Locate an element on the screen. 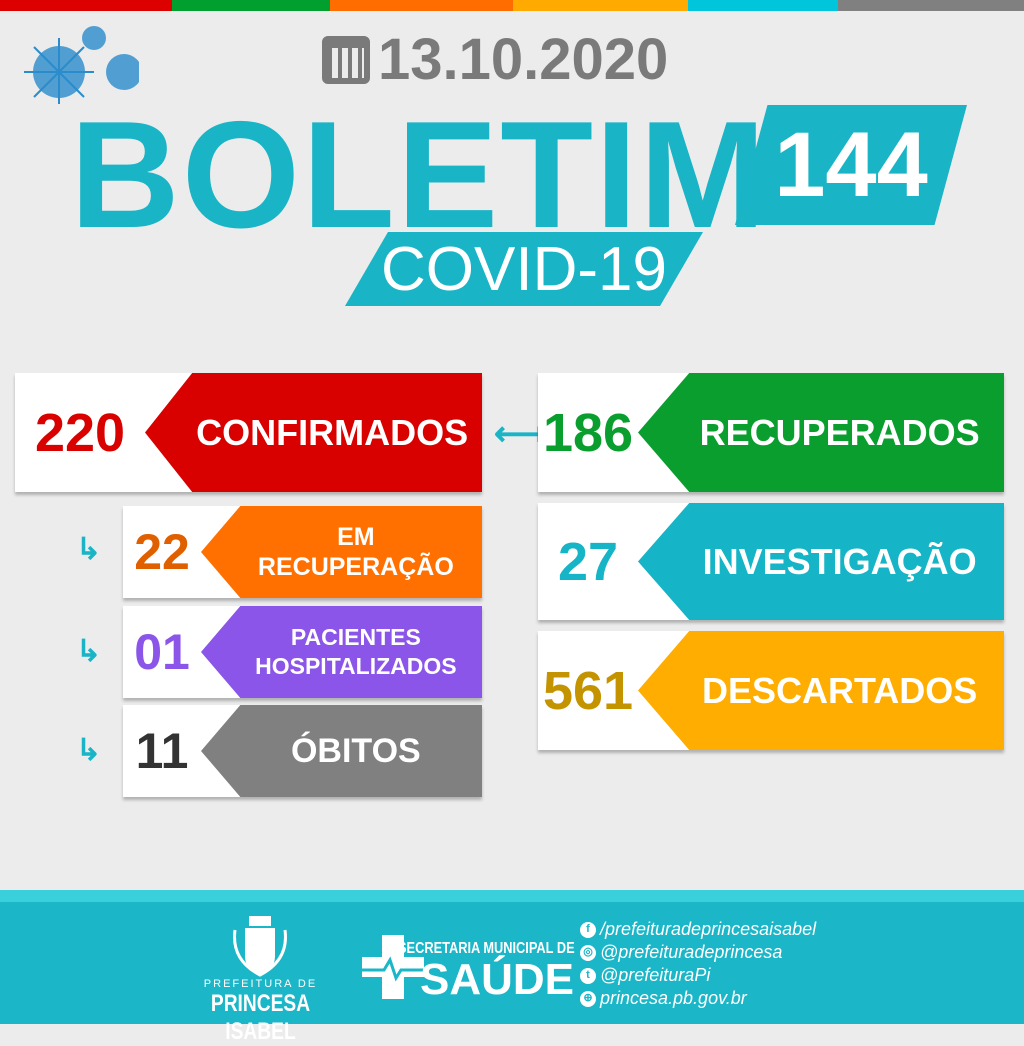 This screenshot has width=1024, height=1046. twitter-icon: t is located at coordinates (588, 975).